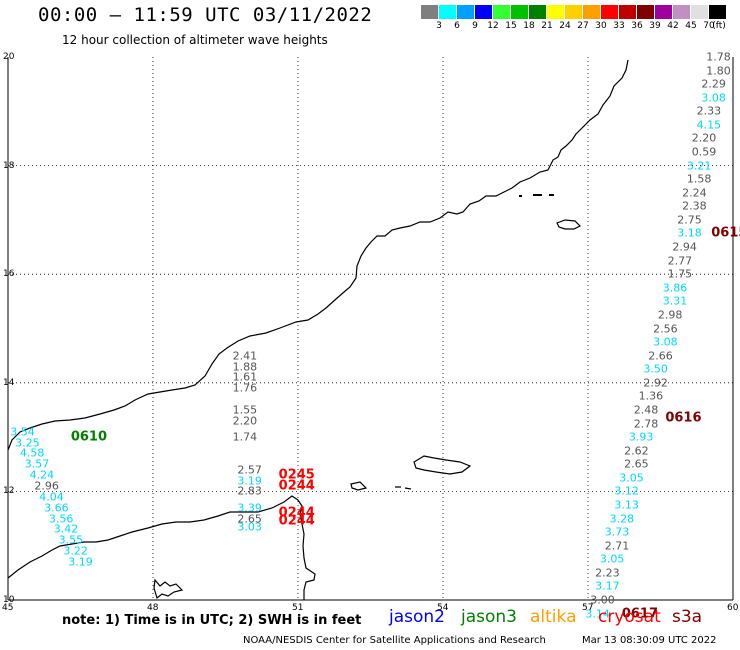  Describe the element at coordinates (89, 437) in the screenshot. I see `pass-time-label: 0610` at that location.